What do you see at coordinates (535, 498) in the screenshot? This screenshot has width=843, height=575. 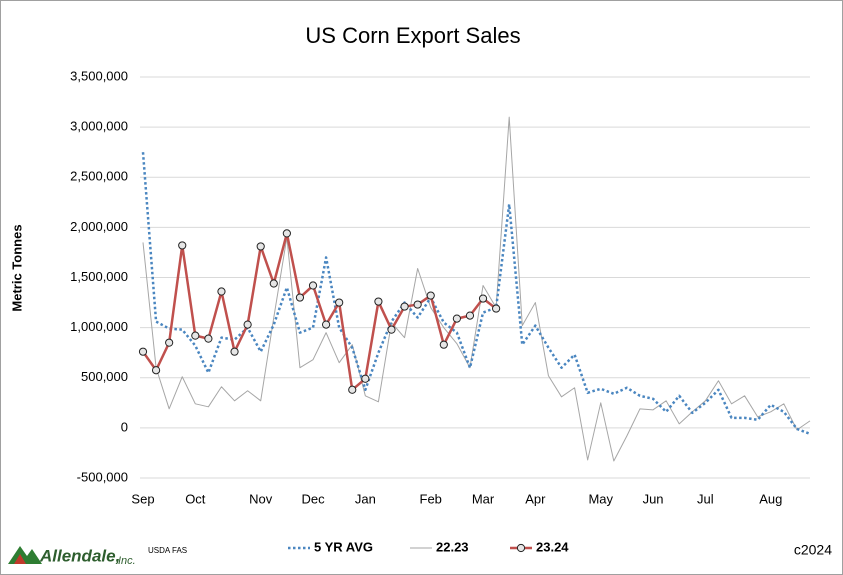 I see `x-tick-label: Apr` at bounding box center [535, 498].